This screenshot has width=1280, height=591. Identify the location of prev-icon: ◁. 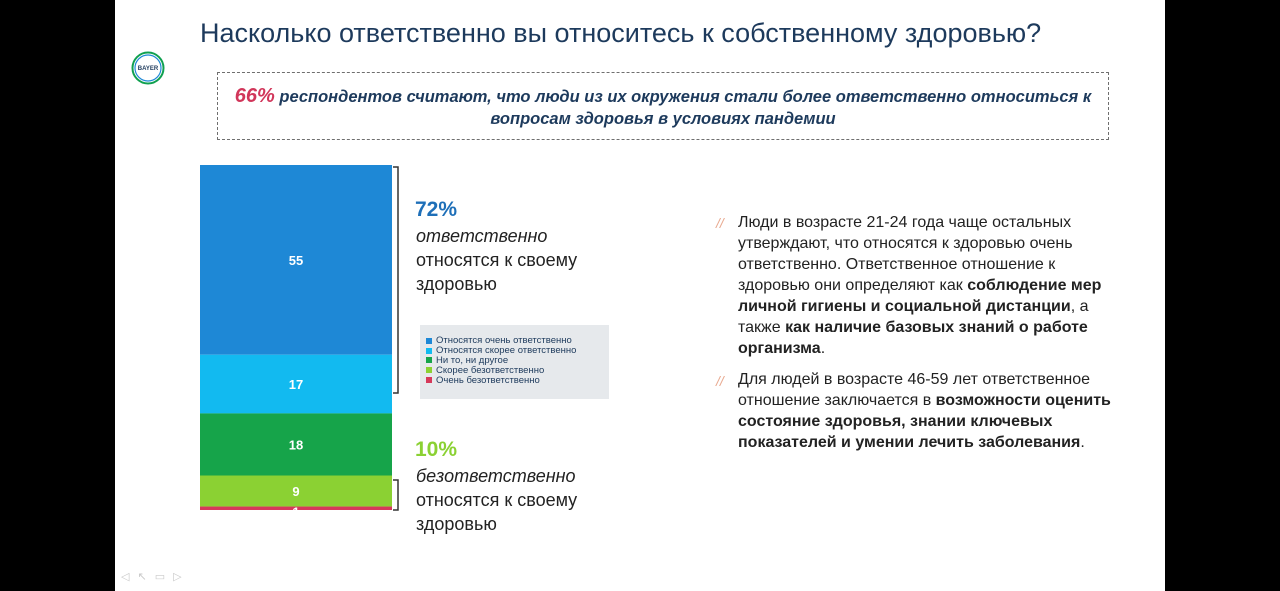
(125, 577).